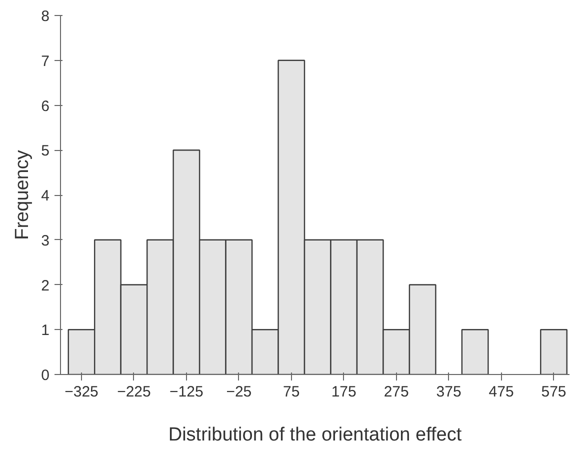  What do you see at coordinates (449, 392) in the screenshot?
I see `x-tick-label: 375` at bounding box center [449, 392].